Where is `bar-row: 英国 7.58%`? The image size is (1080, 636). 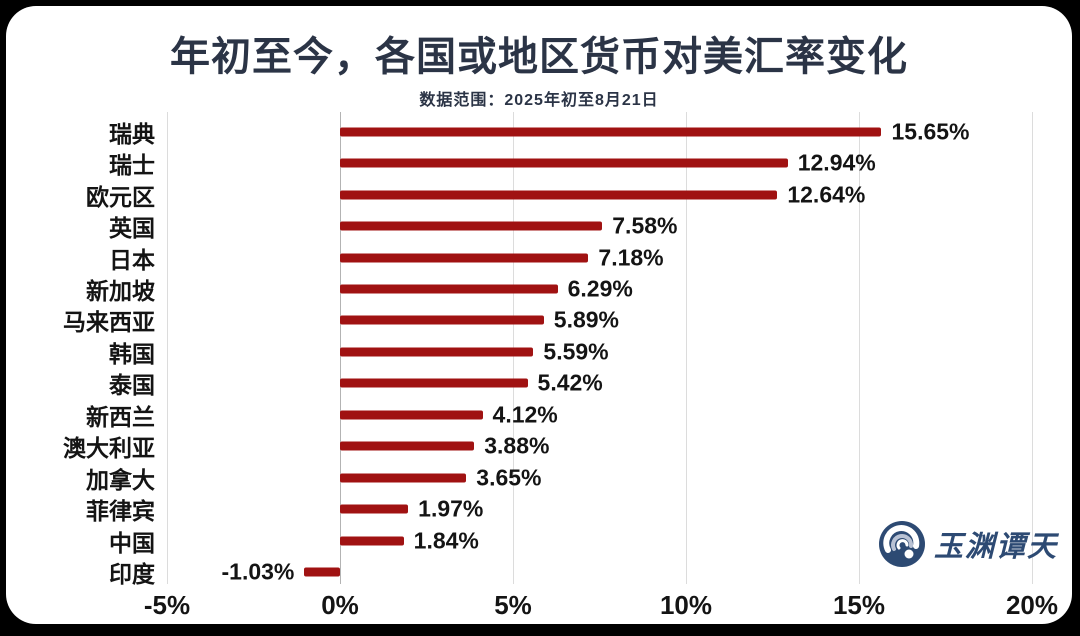
bar-row: 英国 7.58% is located at coordinates (570, 226).